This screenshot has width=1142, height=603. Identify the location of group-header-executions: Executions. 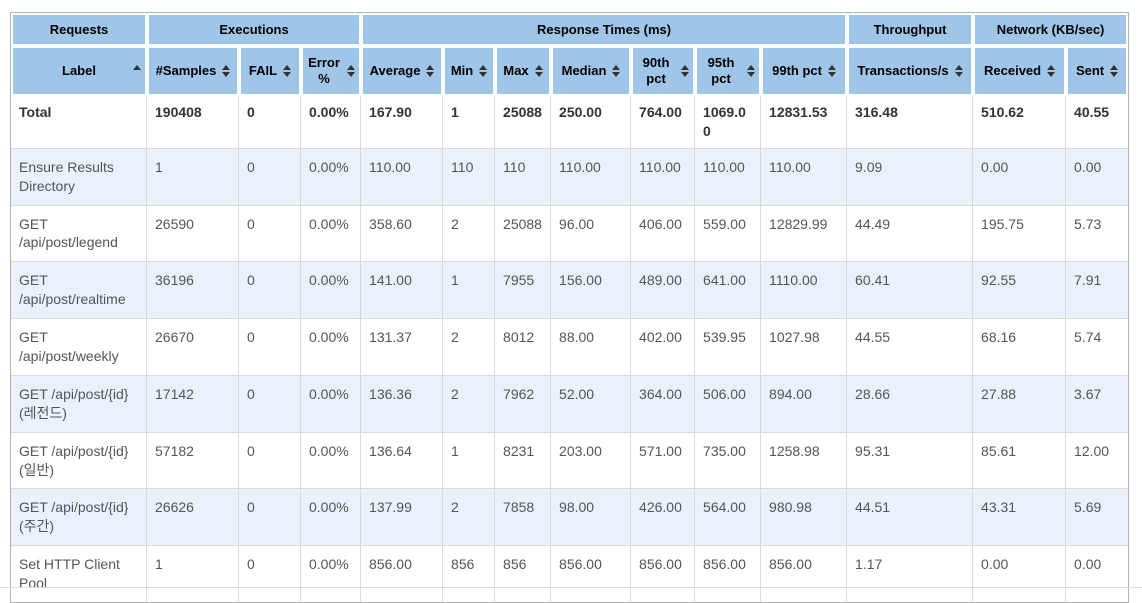
(254, 29).